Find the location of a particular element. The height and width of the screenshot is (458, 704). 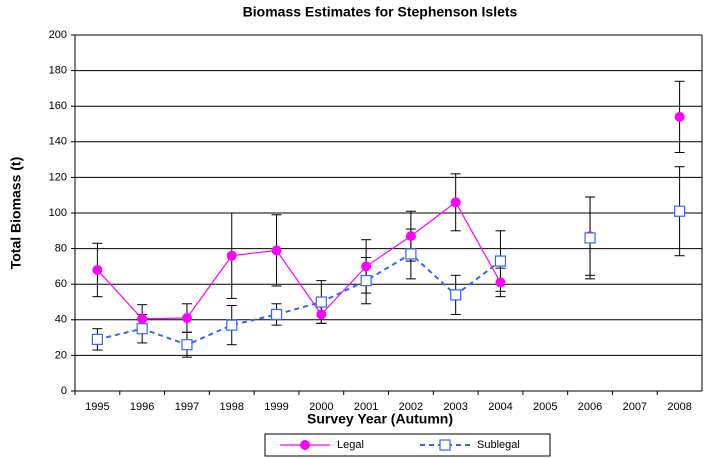

y-tick-label: 160 is located at coordinates (58, 106).